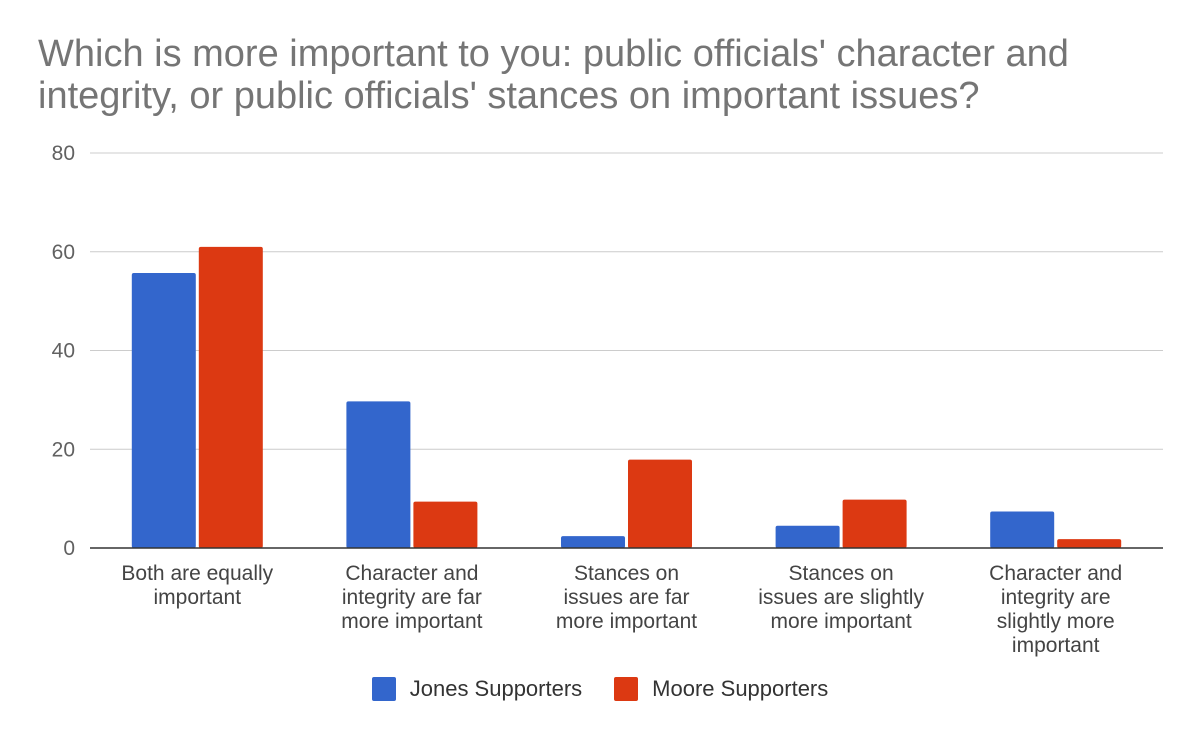 The width and height of the screenshot is (1200, 742). Describe the element at coordinates (163, 410) in the screenshot. I see `bar-jones-cat-0: Jones Supporters: 55.7` at that location.